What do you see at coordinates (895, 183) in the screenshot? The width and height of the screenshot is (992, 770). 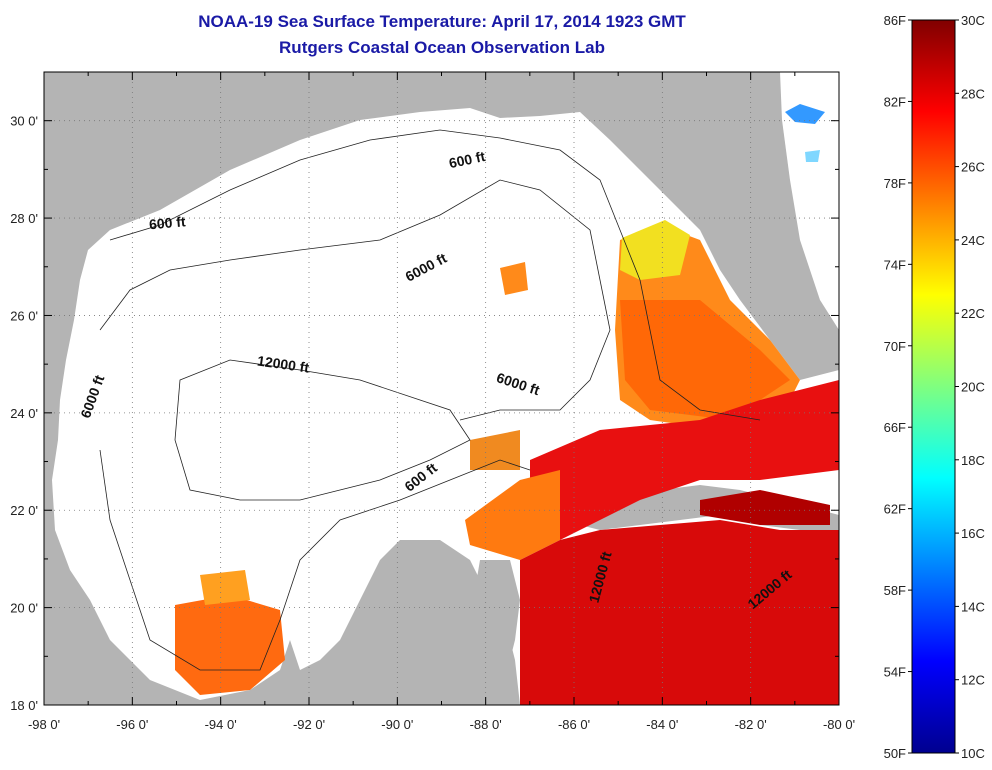 I see `colorbar-f-label: 78F` at bounding box center [895, 183].